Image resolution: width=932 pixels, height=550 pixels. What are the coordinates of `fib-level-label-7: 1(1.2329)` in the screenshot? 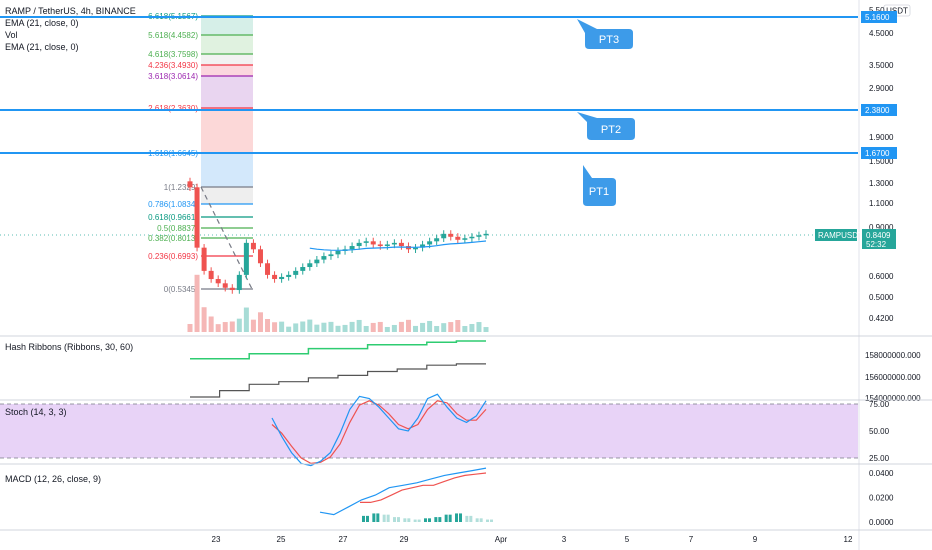 It's located at (181, 187).